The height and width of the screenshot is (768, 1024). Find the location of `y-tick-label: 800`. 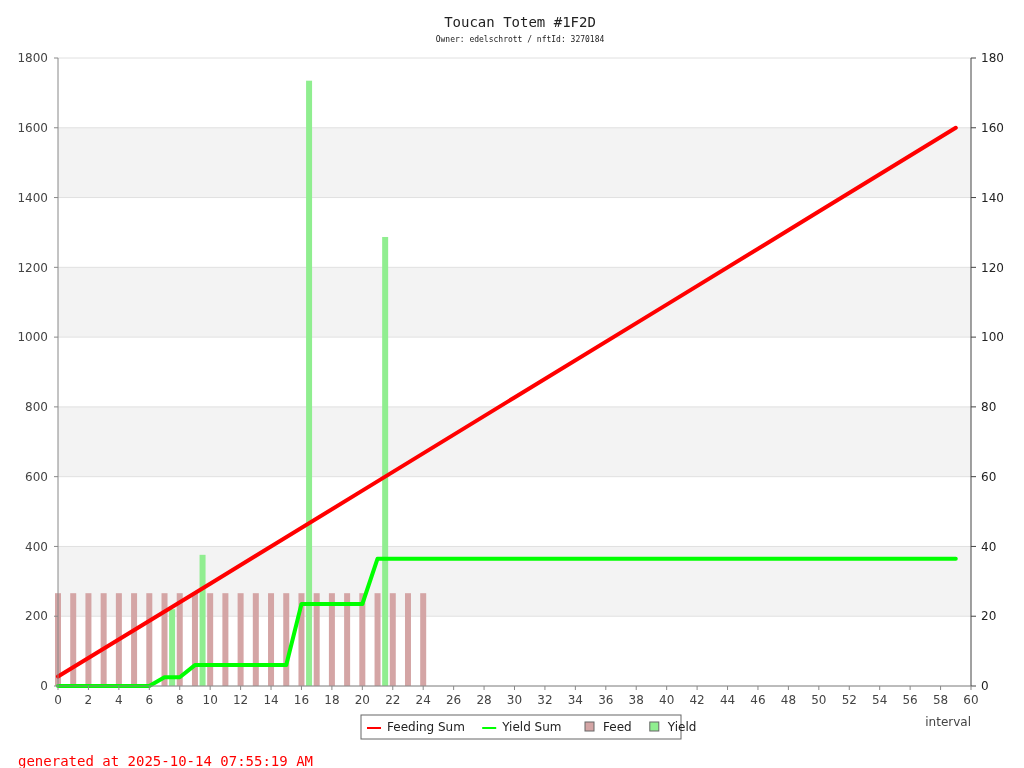

y-tick-label: 800 is located at coordinates (36, 407).